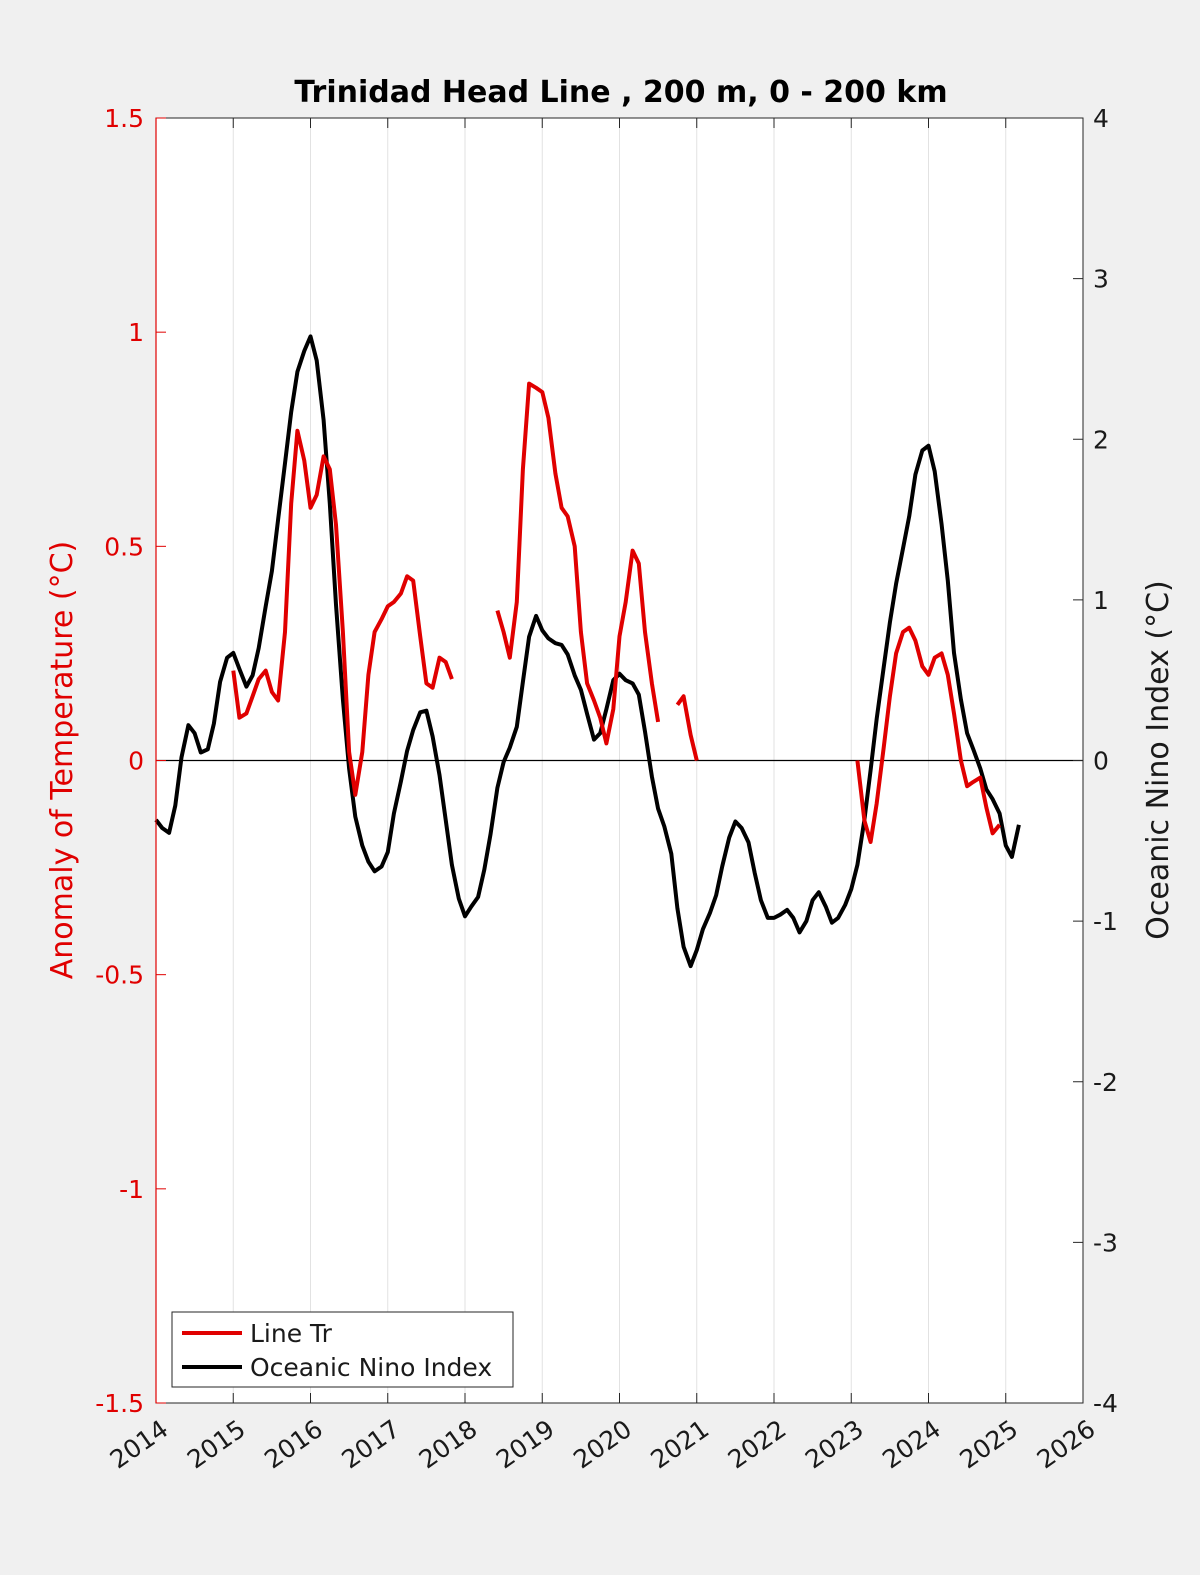  I want to click on y-tick-label-left: 0, so click(136, 761).